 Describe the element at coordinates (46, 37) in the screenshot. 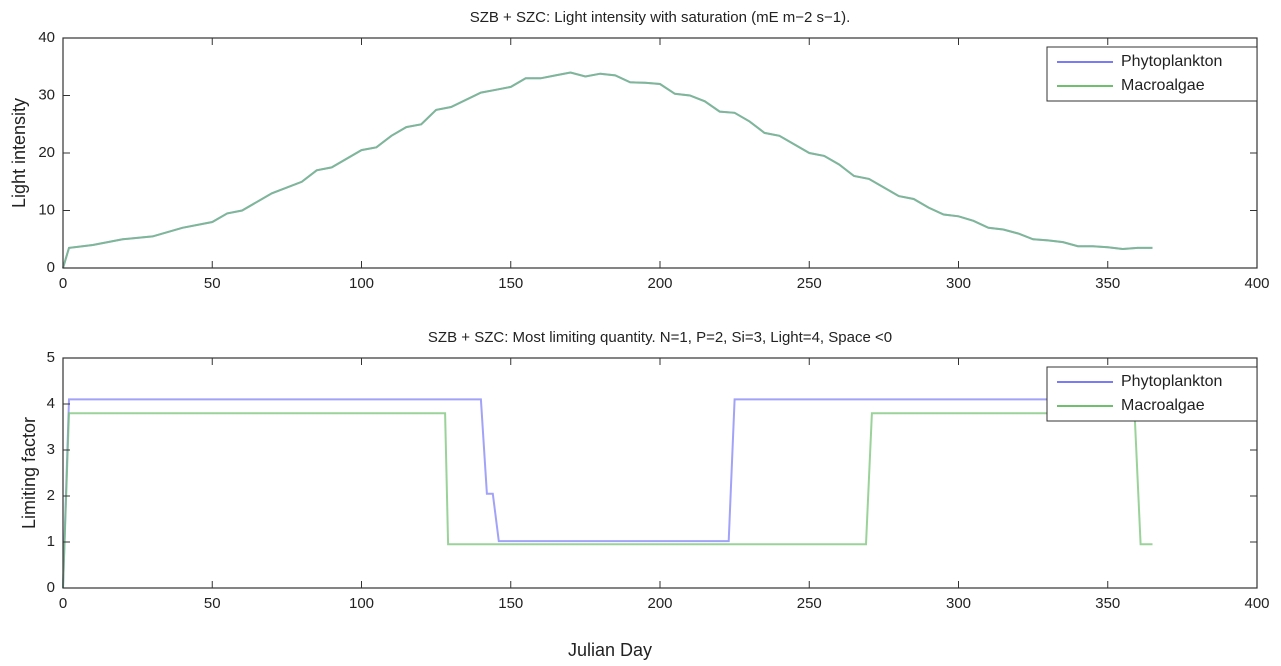

I see `y-tick-label: 40` at that location.